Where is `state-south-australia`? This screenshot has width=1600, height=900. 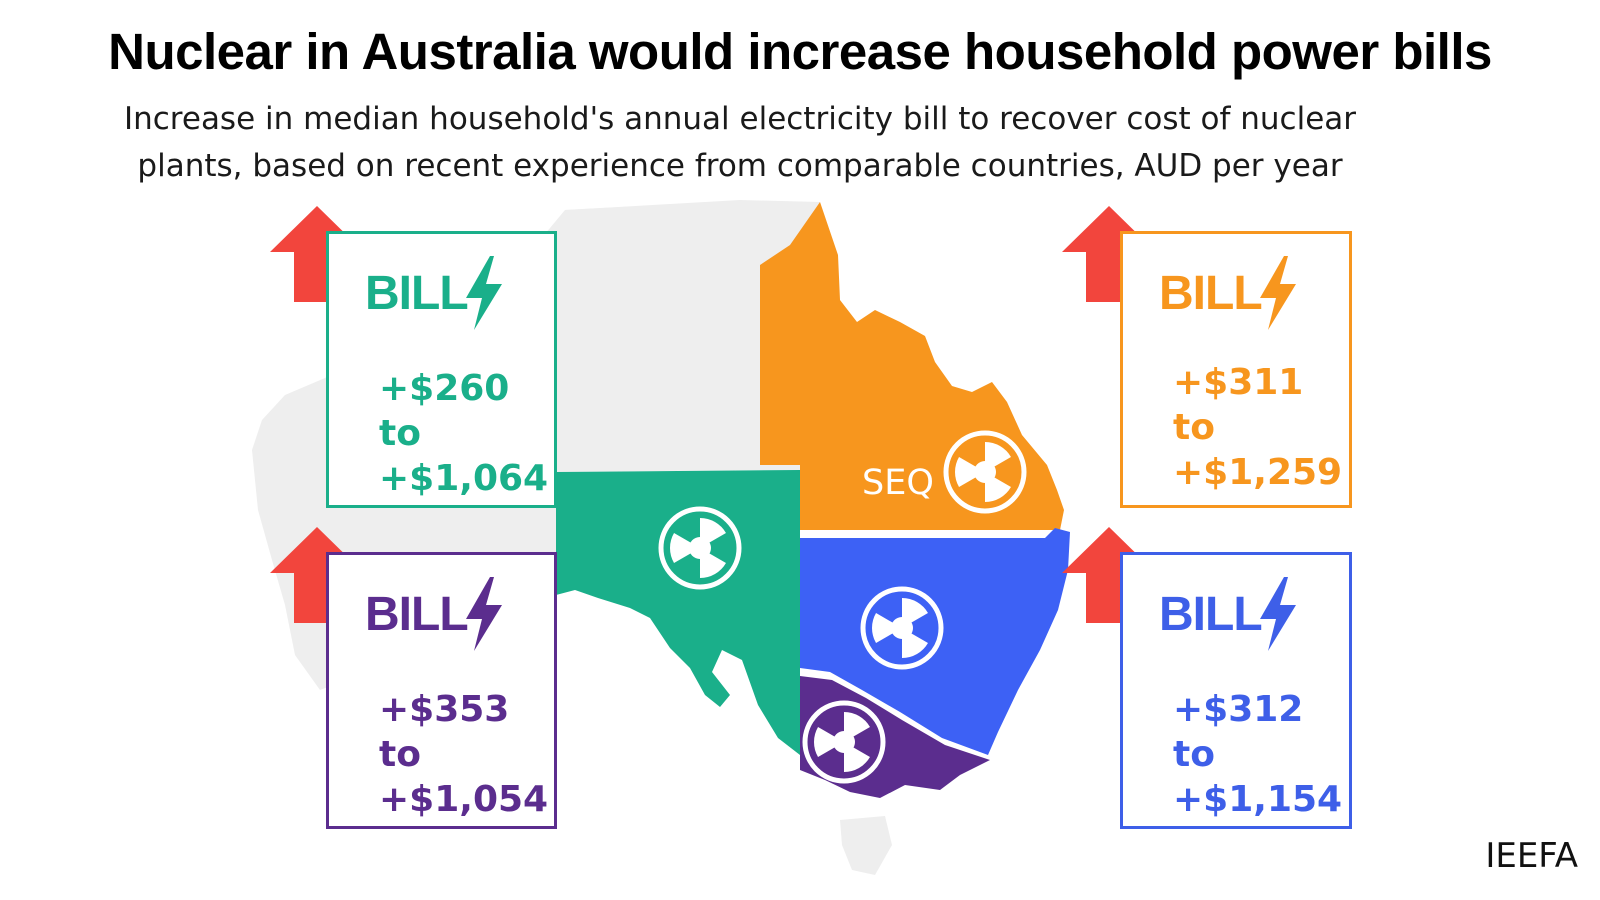
state-south-australia is located at coordinates (678, 612).